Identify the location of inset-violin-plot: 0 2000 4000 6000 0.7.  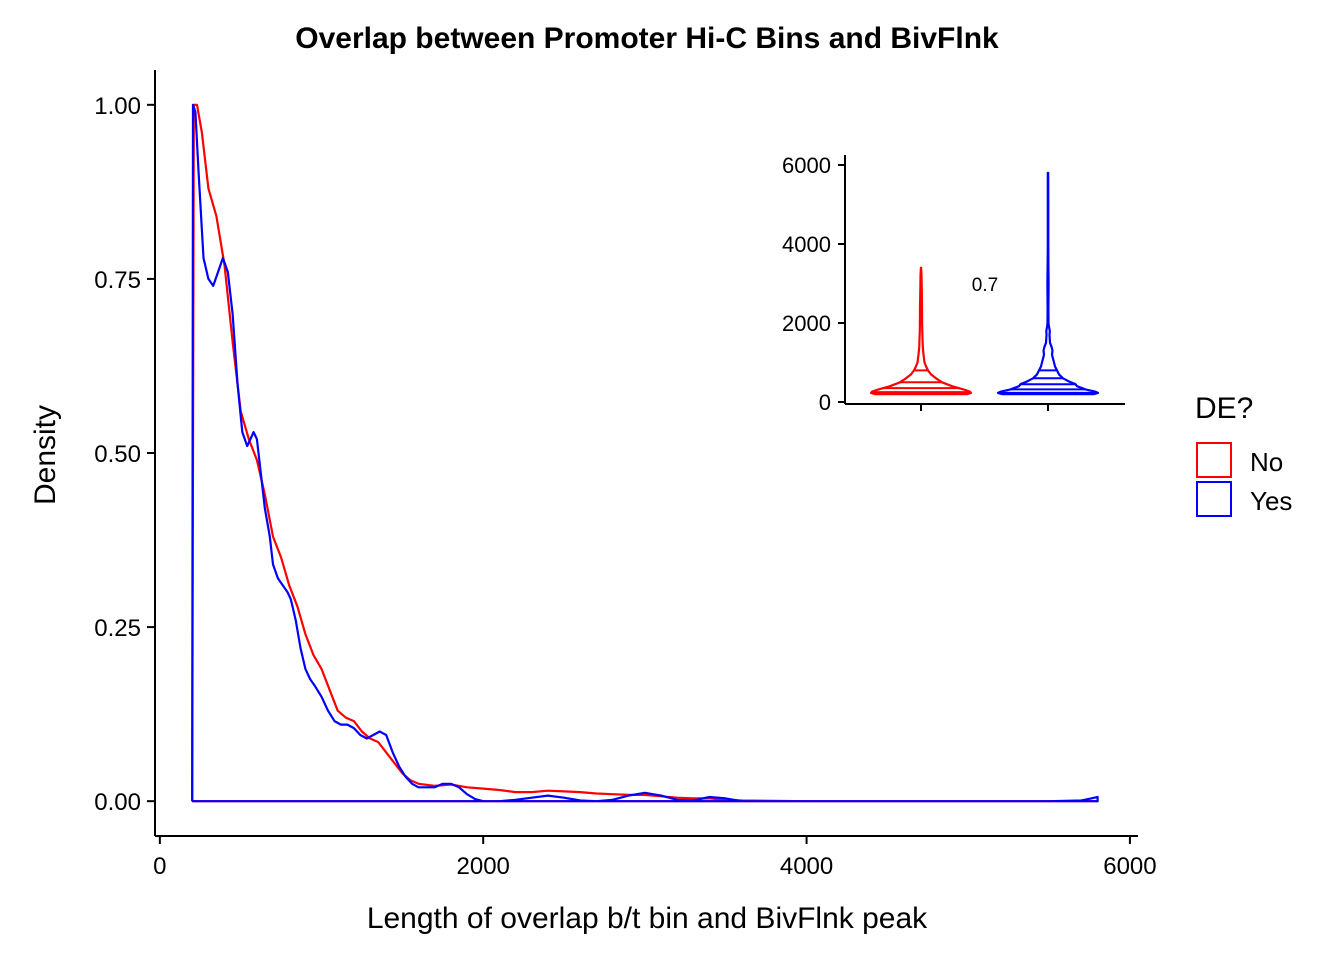
(953, 284).